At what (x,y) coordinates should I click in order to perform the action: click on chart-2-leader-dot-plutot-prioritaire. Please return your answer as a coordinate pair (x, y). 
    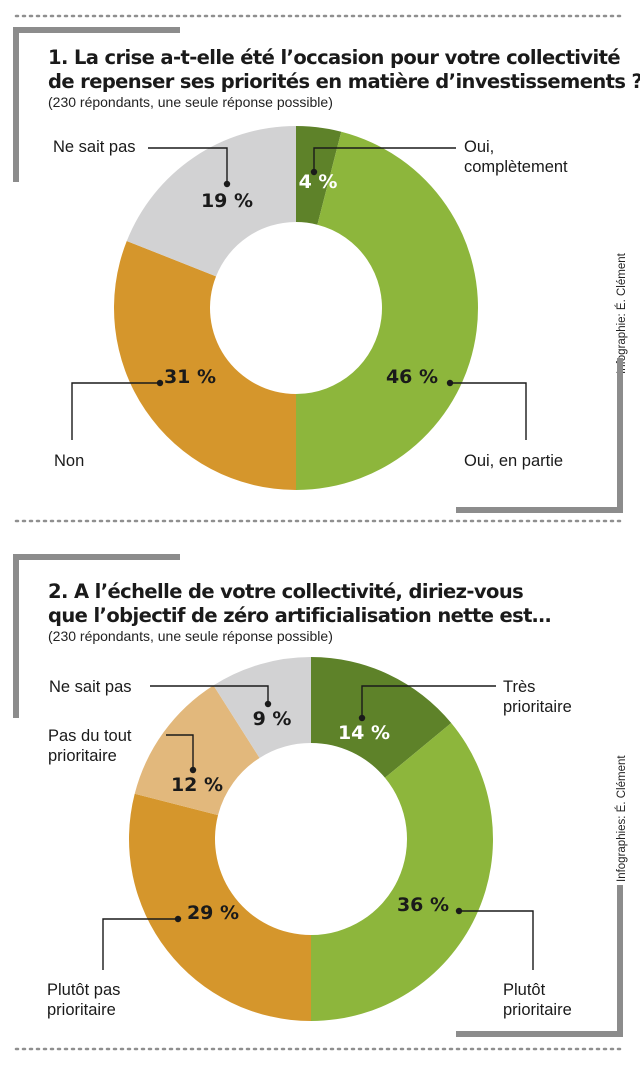
    Looking at the image, I should click on (459, 911).